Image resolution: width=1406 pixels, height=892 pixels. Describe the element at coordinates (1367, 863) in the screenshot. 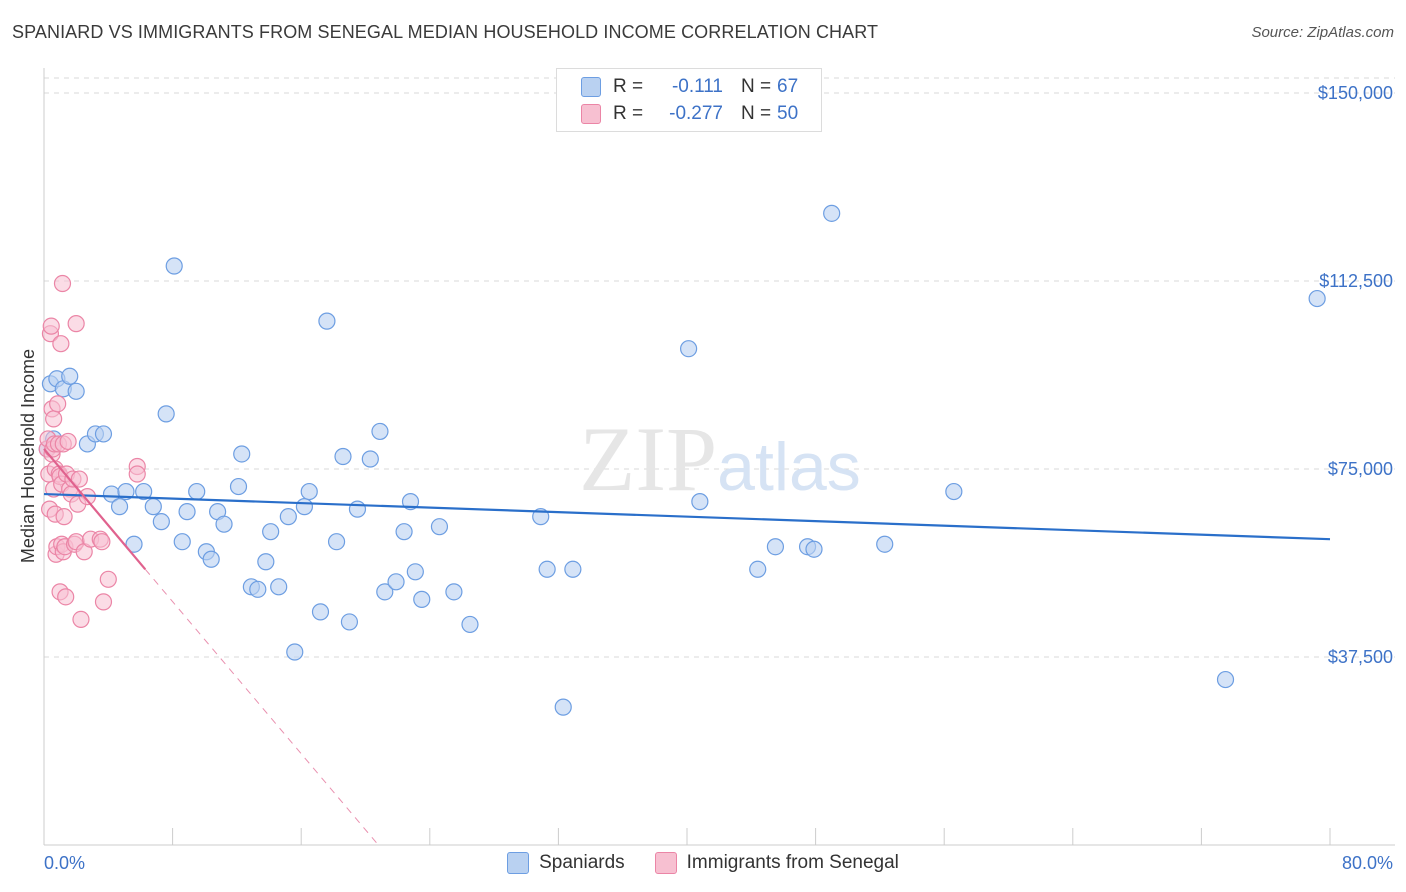

I see `x-tick-label-max: 80.0%` at that location.